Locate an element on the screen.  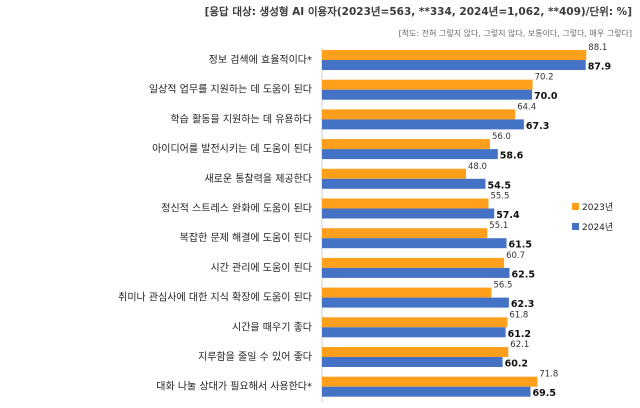
data-label-2024: 58.6 is located at coordinates (512, 156).